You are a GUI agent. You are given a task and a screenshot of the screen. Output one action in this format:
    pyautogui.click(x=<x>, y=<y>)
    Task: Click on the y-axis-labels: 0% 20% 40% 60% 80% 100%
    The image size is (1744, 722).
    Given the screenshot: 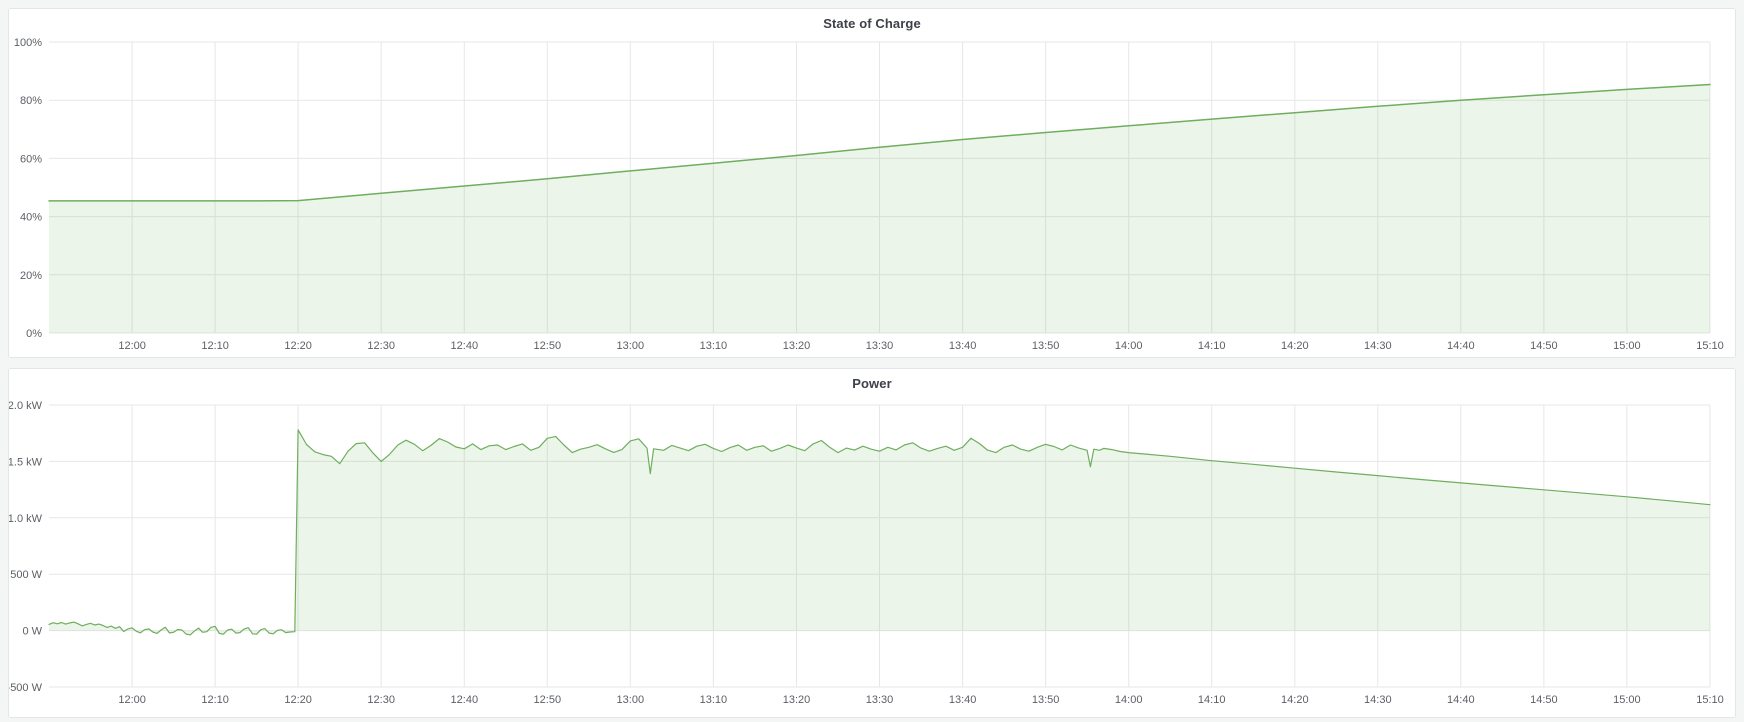 What is the action you would take?
    pyautogui.click(x=28, y=188)
    